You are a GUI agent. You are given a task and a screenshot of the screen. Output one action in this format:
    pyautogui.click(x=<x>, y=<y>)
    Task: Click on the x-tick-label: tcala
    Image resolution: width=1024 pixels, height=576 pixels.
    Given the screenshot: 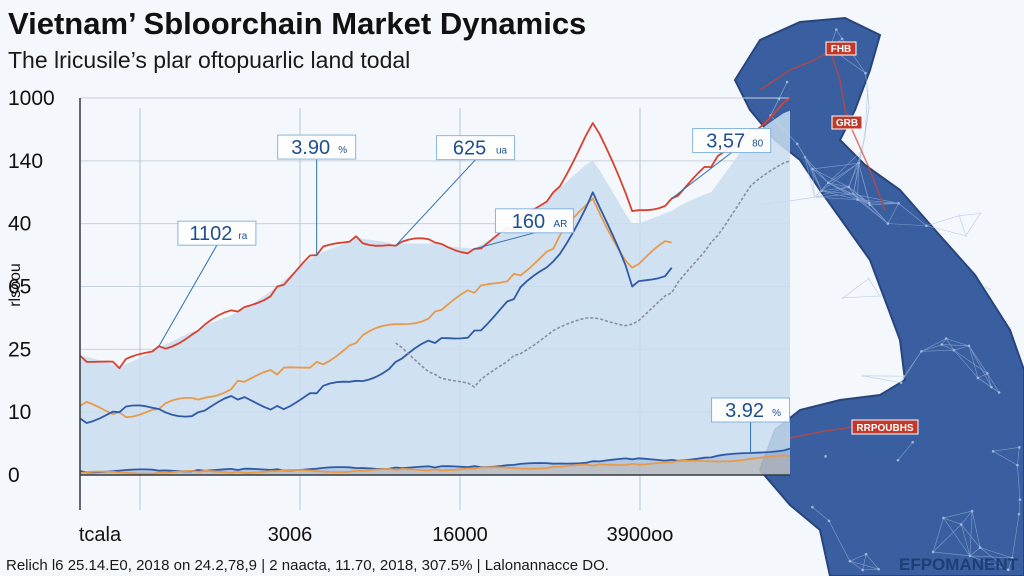 What is the action you would take?
    pyautogui.click(x=100, y=535)
    